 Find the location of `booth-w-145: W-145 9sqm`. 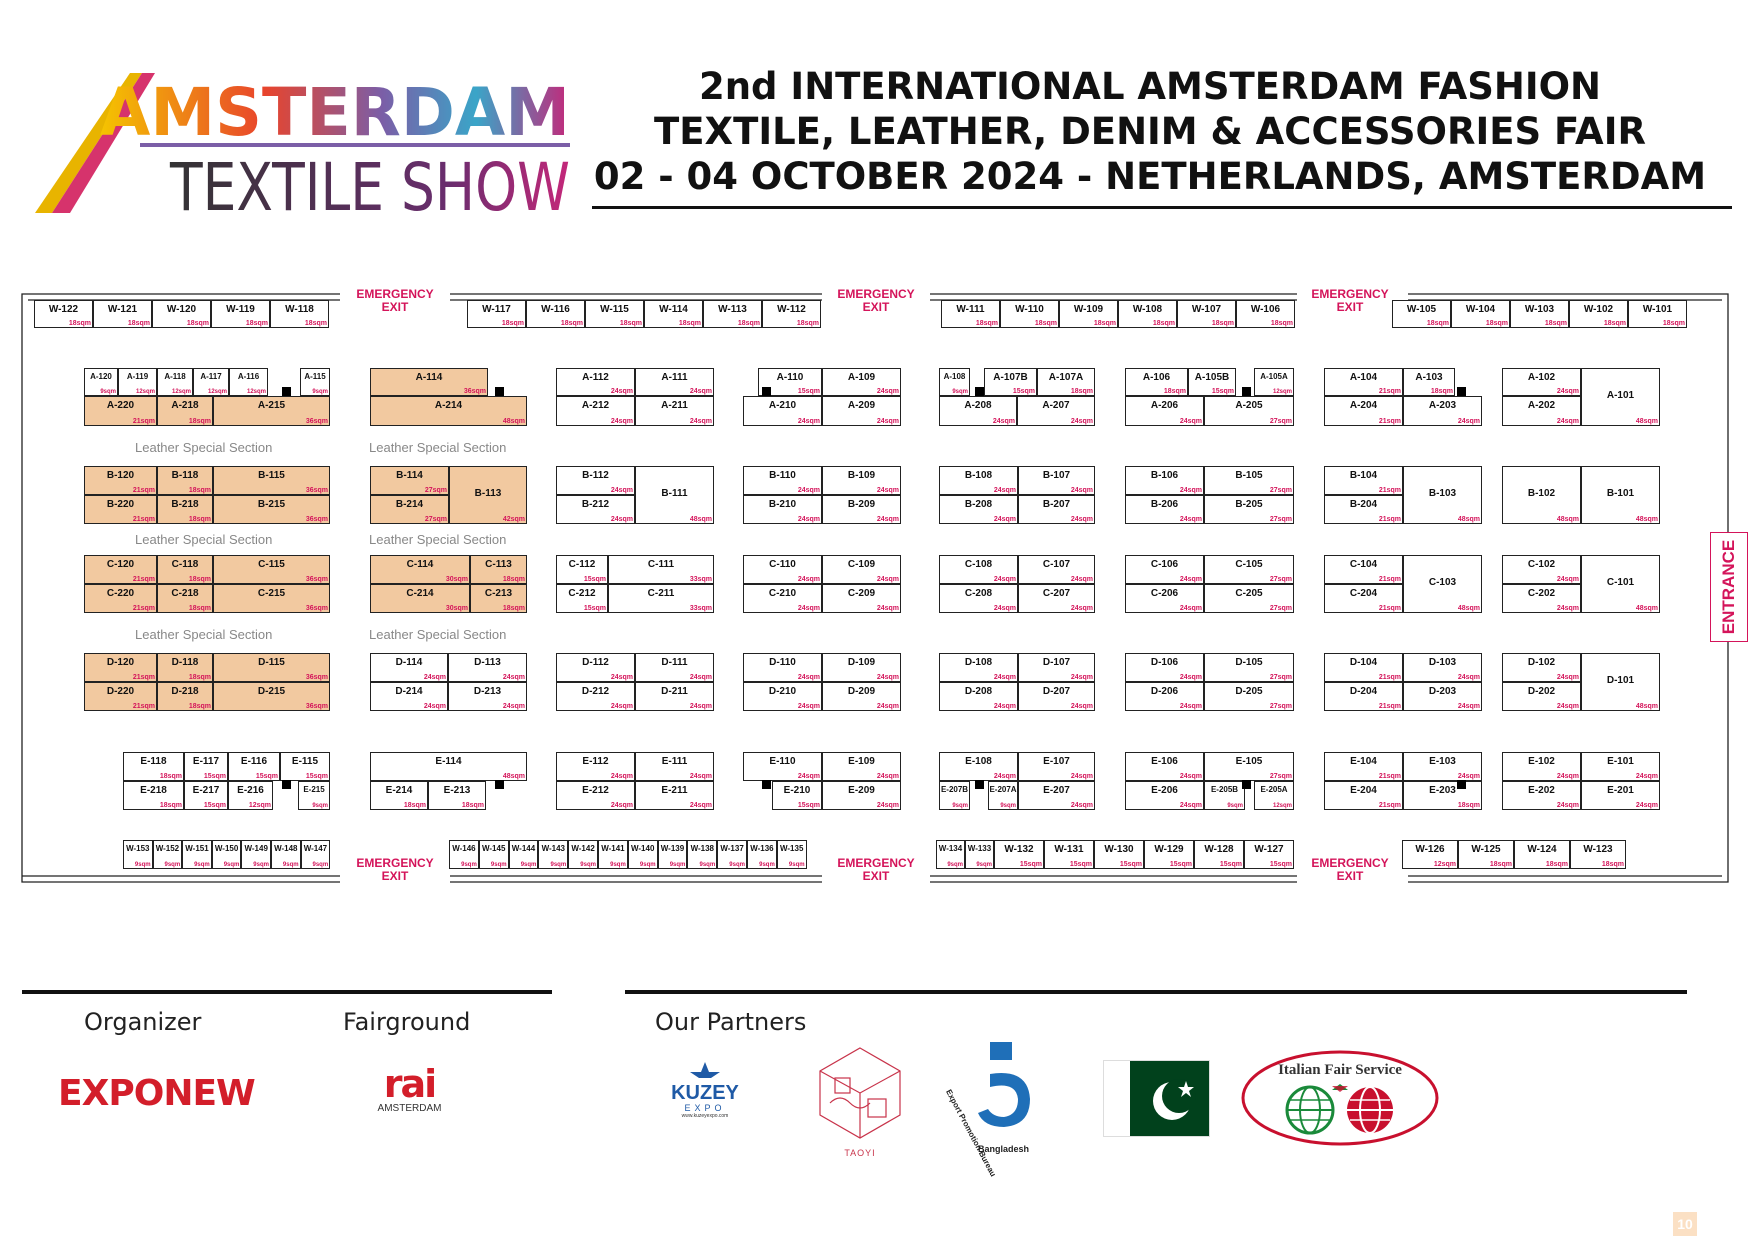

booth-w-145: W-145 9sqm is located at coordinates (493, 854).